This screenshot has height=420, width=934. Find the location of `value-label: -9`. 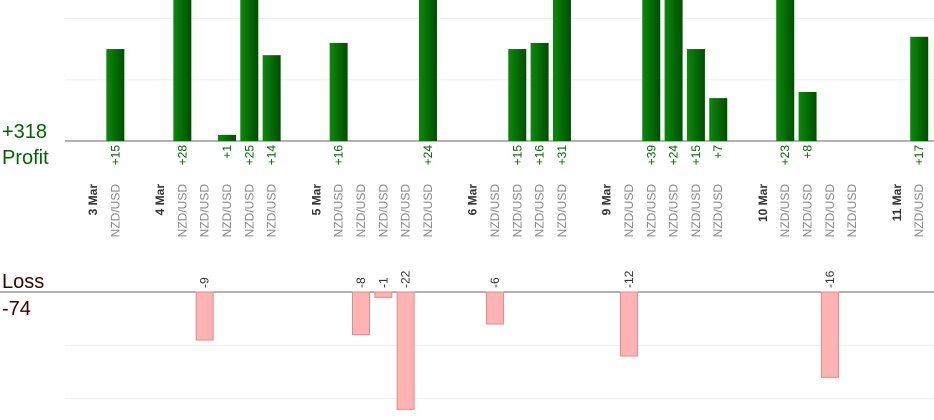

value-label: -9 is located at coordinates (205, 282).